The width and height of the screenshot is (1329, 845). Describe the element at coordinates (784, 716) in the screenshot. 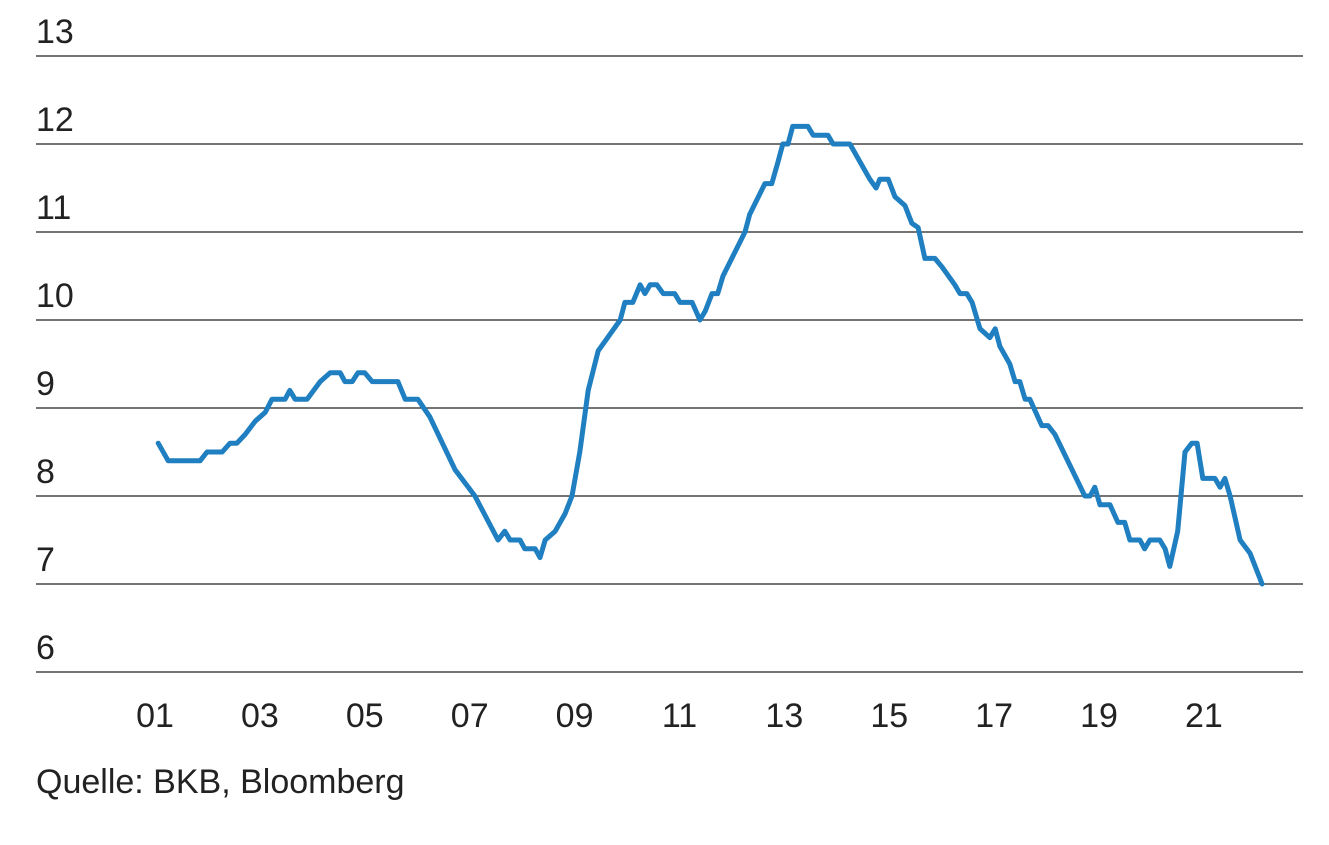

I see `x-tick-label: 13` at that location.